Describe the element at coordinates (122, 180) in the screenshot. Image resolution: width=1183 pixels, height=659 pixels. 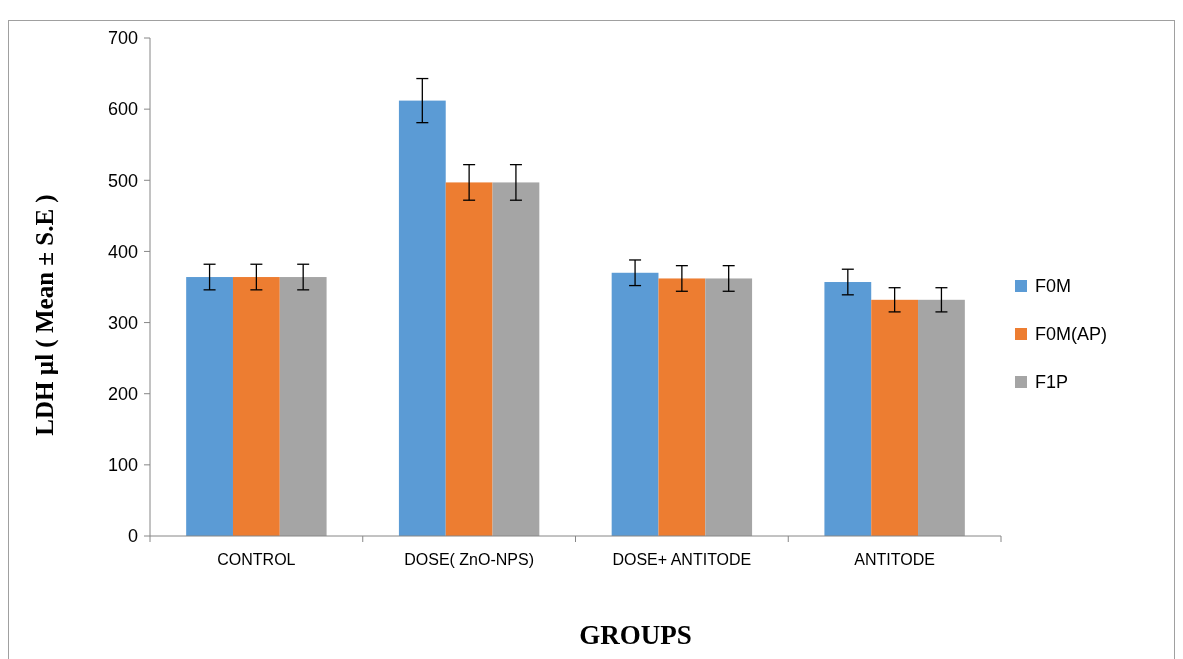
I see `y-tick-label: 500` at that location.